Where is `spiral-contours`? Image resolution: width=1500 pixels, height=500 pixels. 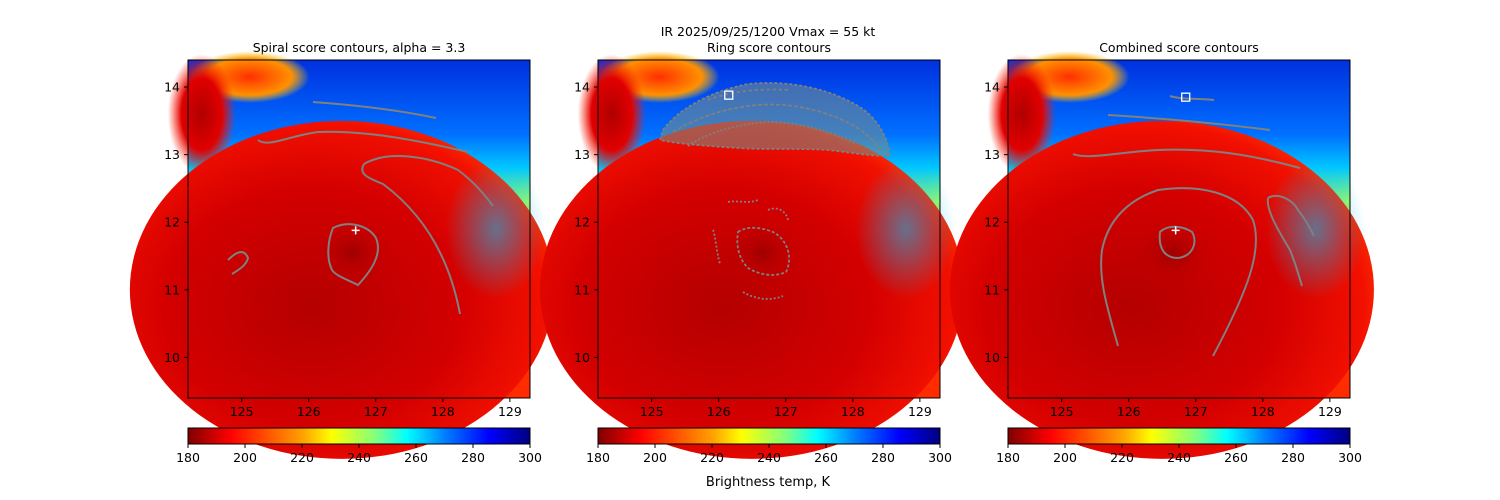
spiral-contours is located at coordinates (360, 208).